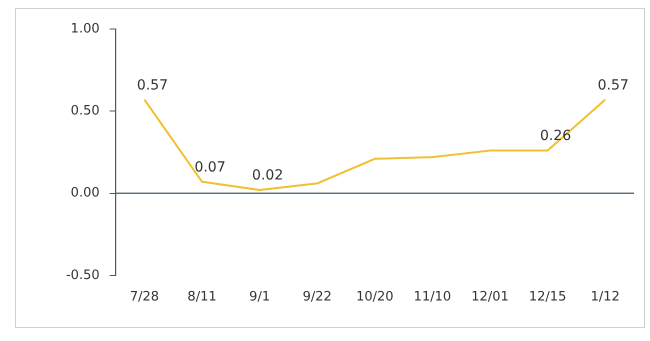 This screenshot has width=650, height=341. Describe the element at coordinates (85, 193) in the screenshot. I see `y-tick-label: 0.00` at that location.